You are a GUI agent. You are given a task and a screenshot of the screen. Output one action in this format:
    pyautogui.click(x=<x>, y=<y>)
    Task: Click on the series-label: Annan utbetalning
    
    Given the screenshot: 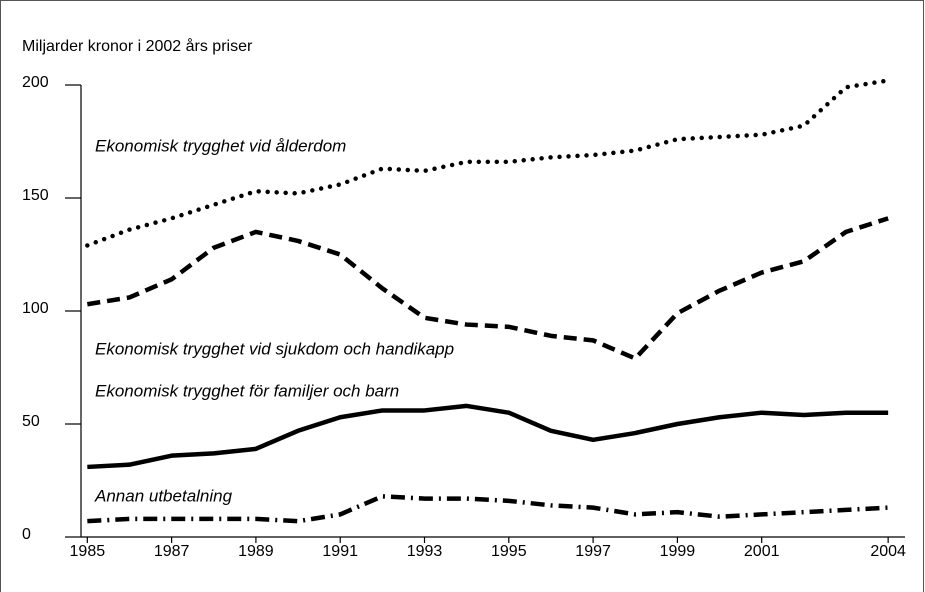 What is the action you would take?
    pyautogui.click(x=163, y=495)
    